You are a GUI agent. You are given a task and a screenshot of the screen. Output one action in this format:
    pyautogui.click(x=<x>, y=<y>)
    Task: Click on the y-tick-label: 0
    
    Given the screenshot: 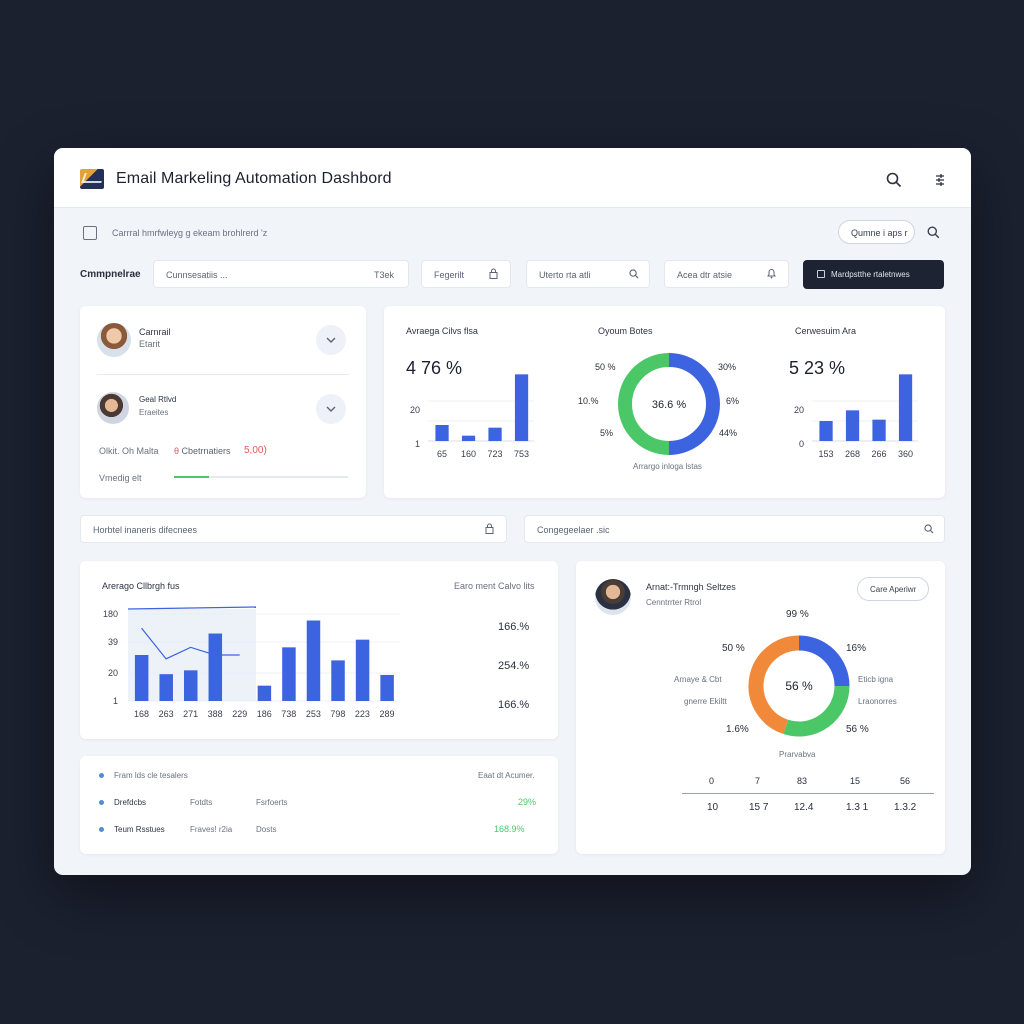 What is the action you would take?
    pyautogui.click(x=801, y=444)
    